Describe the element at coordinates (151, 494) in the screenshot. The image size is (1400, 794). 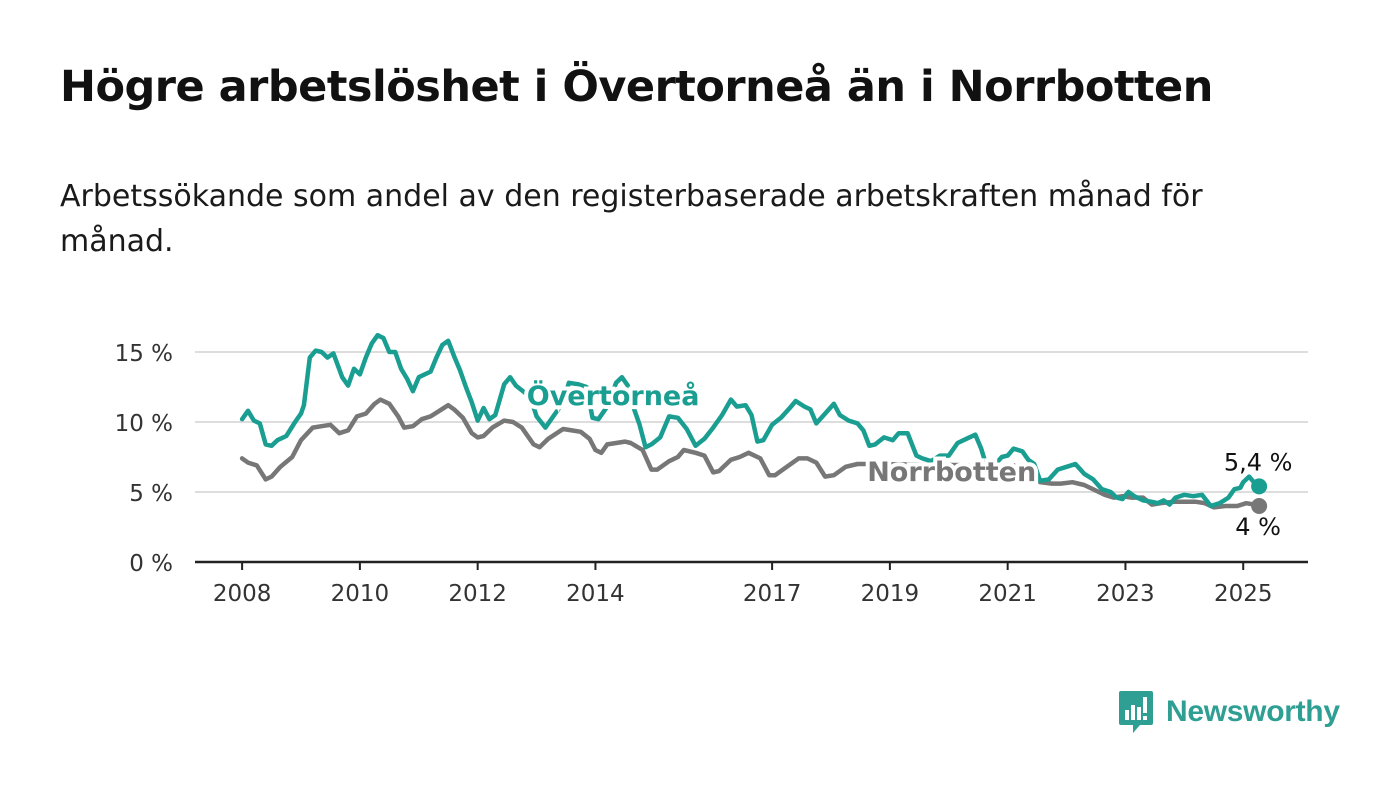
I see `y-tick-label: 5 %` at that location.